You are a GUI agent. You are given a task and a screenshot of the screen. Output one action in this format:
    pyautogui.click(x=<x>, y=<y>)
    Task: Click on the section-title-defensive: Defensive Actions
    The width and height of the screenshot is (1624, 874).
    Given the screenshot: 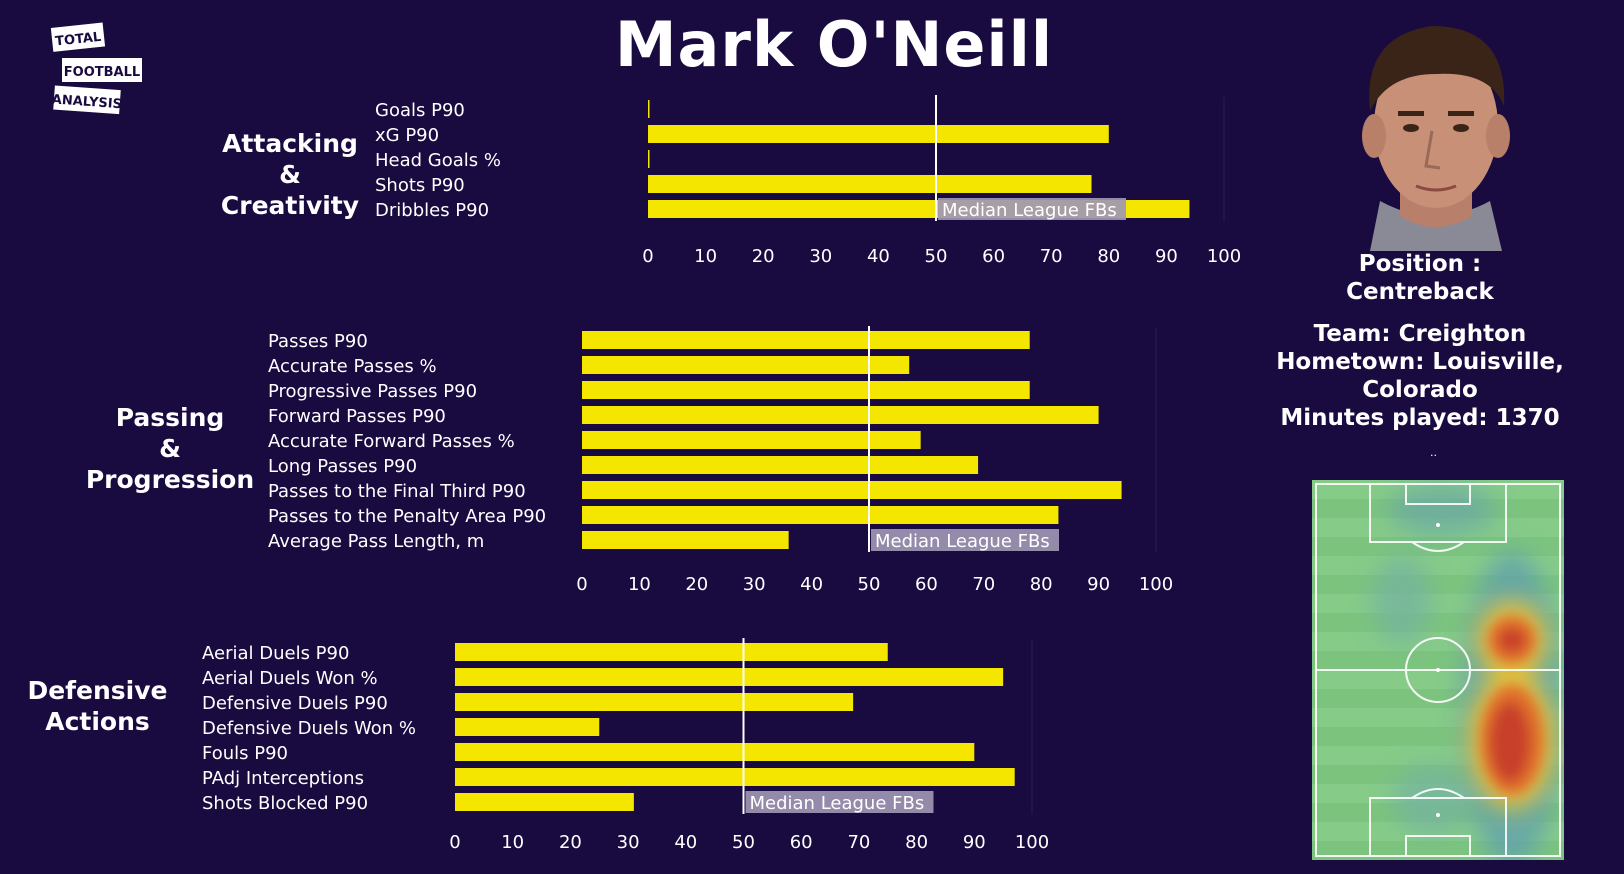 What is the action you would take?
    pyautogui.click(x=97, y=706)
    